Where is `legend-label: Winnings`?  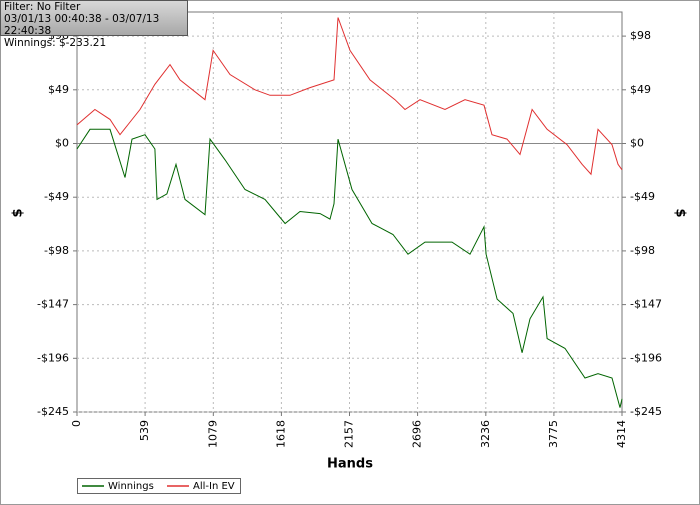
legend-label: Winnings is located at coordinates (131, 486).